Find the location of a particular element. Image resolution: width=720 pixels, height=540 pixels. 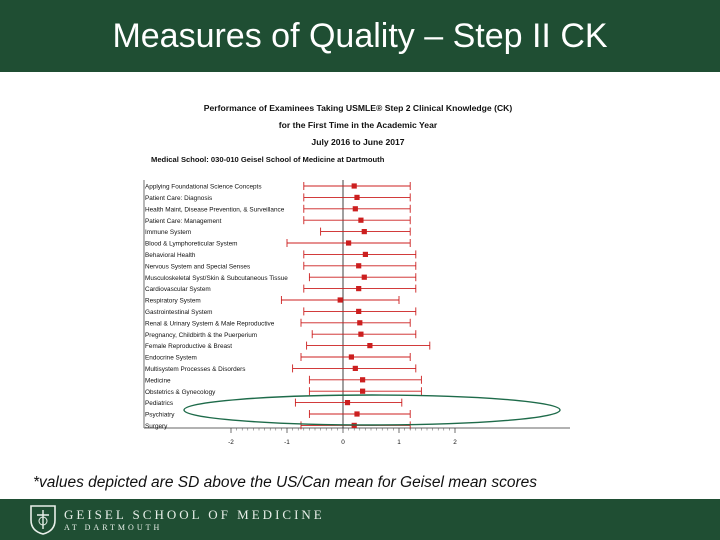

category-label: Blood & Lymphoreticular System is located at coordinates (191, 244).